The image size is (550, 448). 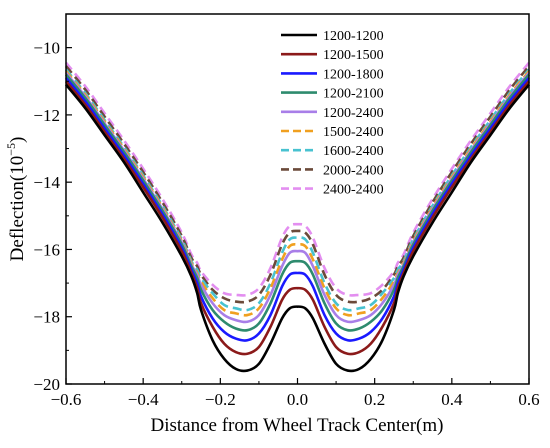 What do you see at coordinates (220, 399) in the screenshot?
I see `x-tick-label: −0.2` at bounding box center [220, 399].